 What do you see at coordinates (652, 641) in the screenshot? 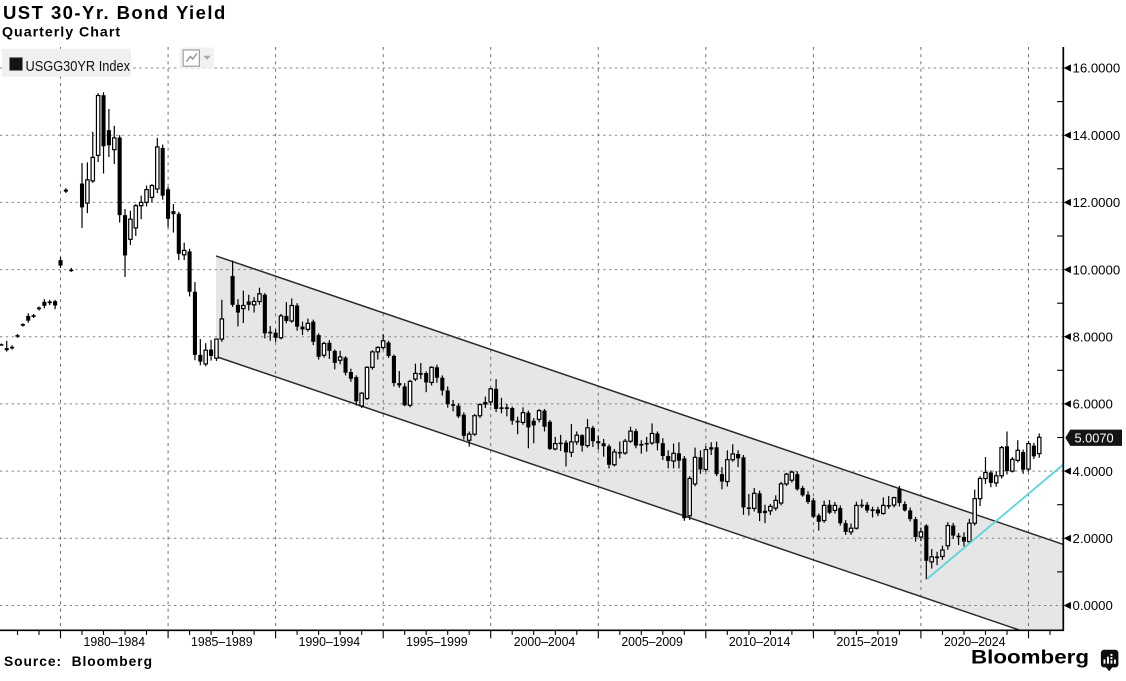
I see `svg-text: 2005–2009` at bounding box center [652, 641].